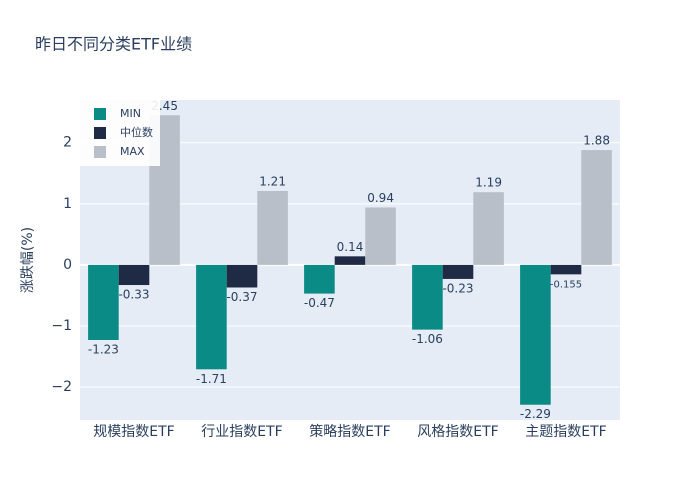  I want to click on value-label: -0.37, so click(241, 297).